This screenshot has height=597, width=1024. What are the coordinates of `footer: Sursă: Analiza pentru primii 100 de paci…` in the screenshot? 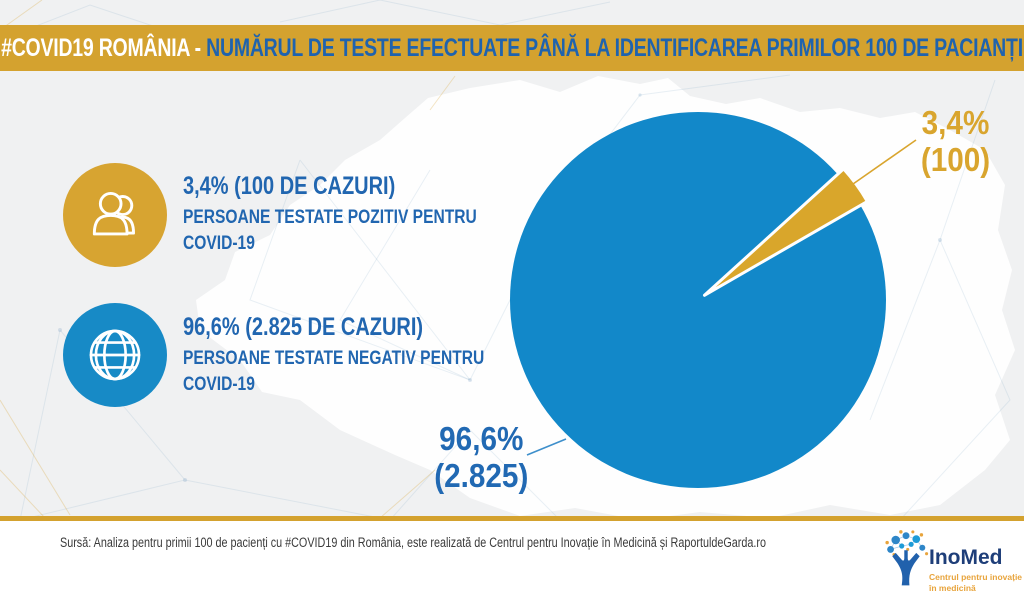 It's located at (512, 559).